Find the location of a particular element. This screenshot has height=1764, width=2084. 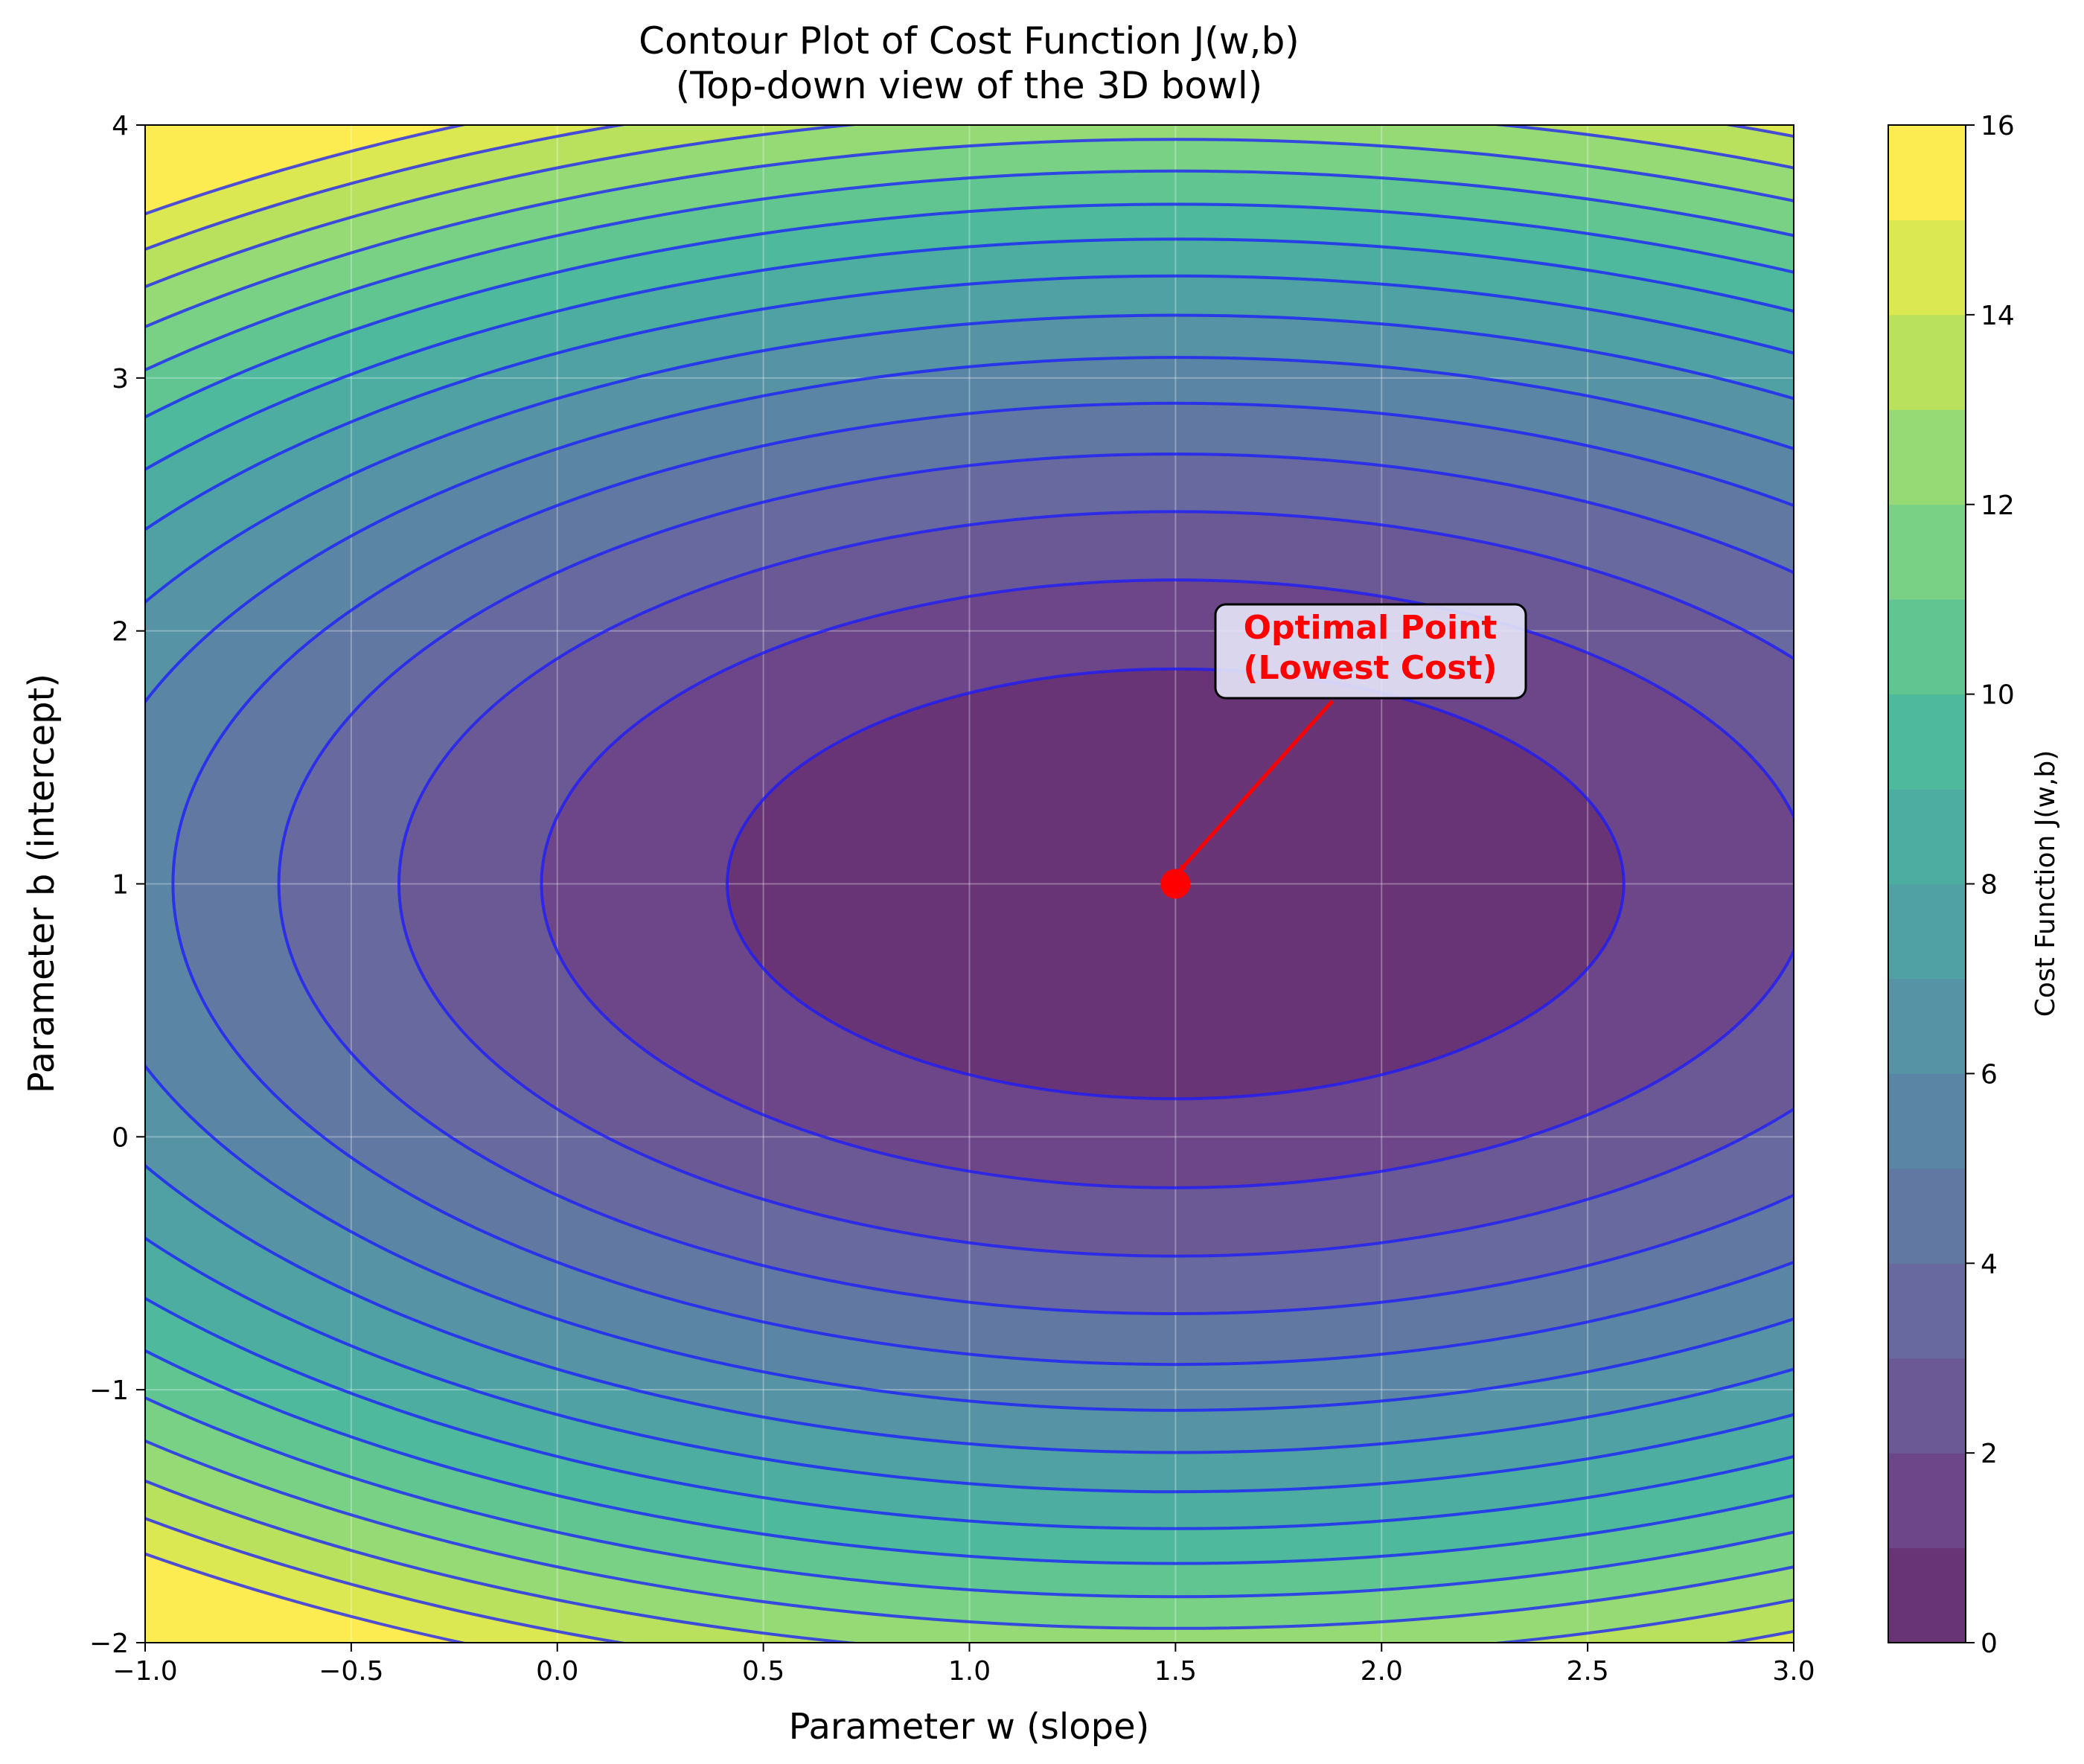

y-axis-ticks: −2 −1 0 1 2 3 4 is located at coordinates (117, 885).